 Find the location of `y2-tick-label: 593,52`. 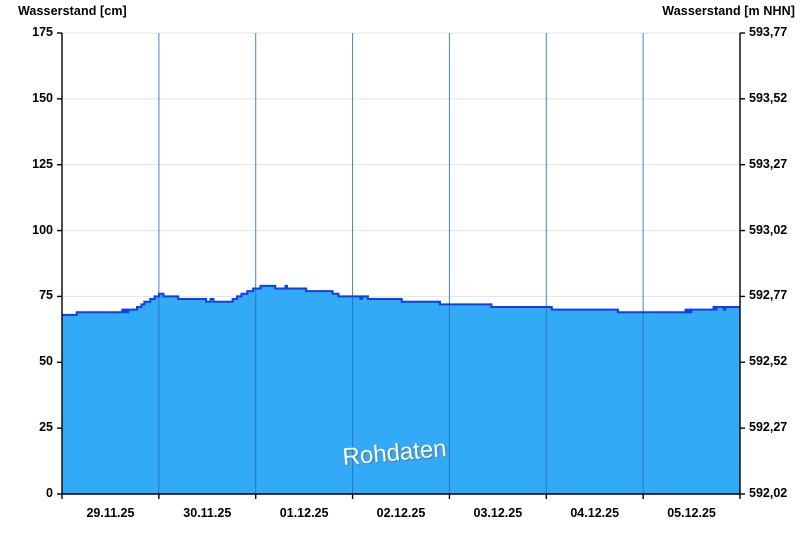

y2-tick-label: 593,52 is located at coordinates (768, 97).